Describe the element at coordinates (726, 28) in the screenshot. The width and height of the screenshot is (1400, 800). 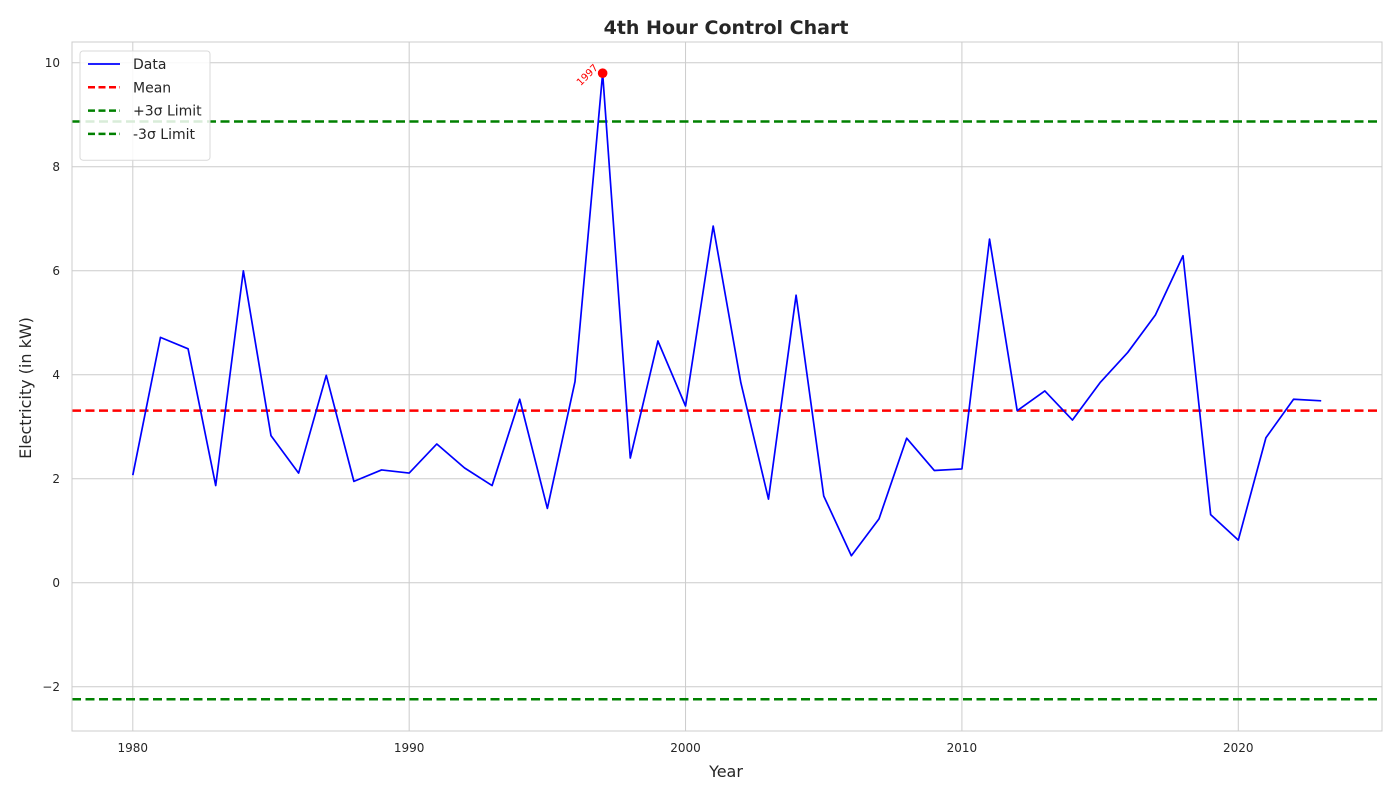
I see `chart-title: 4th Hour Control Chart` at that location.